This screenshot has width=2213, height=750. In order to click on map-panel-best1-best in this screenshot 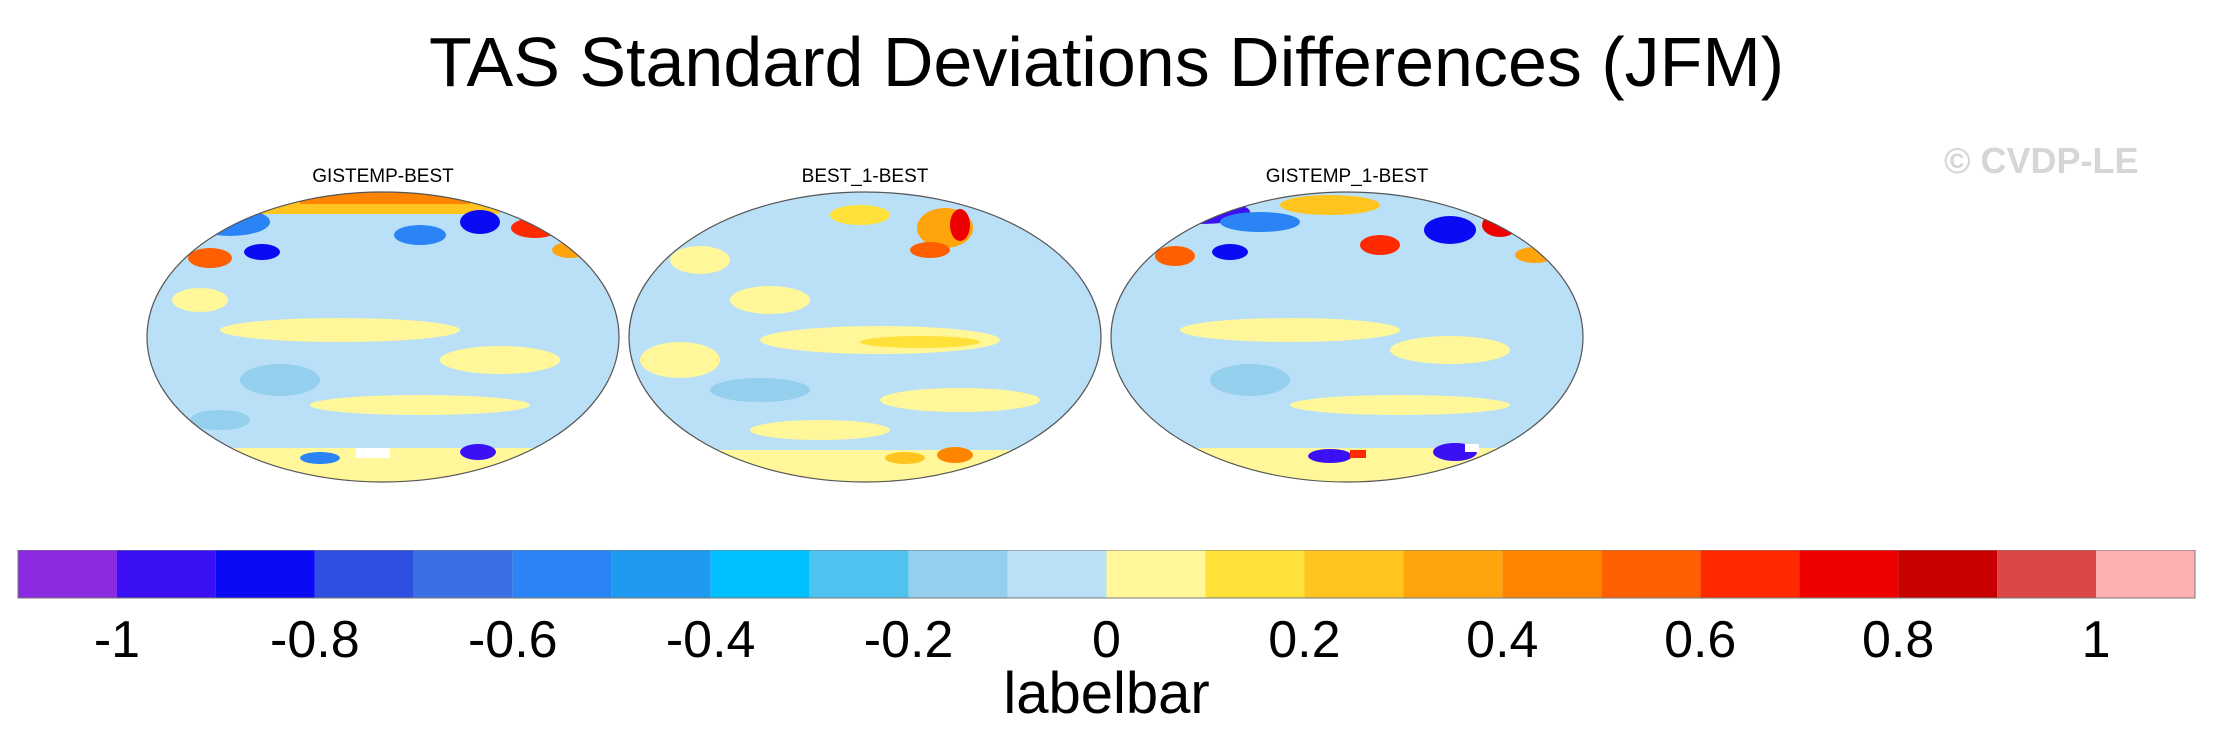, I will do `click(865, 337)`.